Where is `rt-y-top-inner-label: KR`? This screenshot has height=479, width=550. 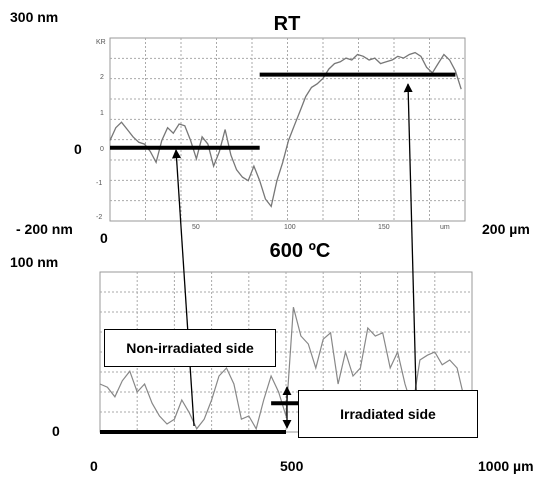
rt-y-top-inner-label: KR is located at coordinates (101, 42).